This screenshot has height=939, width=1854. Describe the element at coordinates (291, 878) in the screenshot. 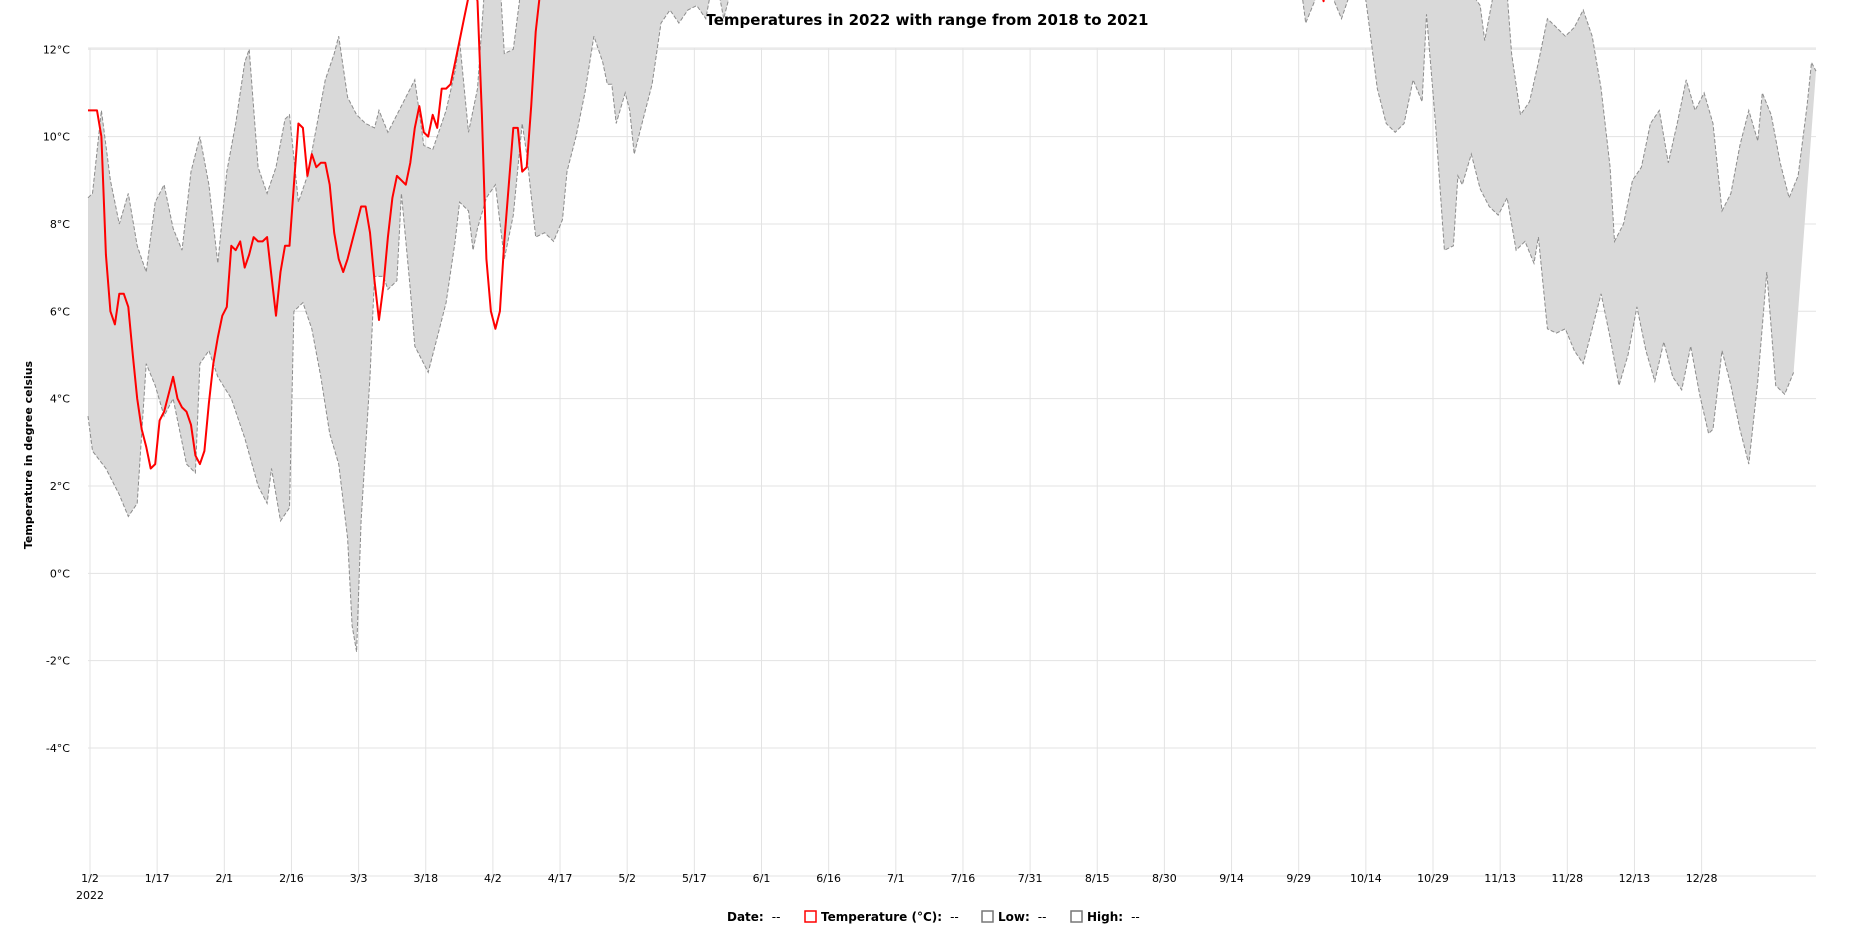

I see `x-tick-label: 2/16` at that location.